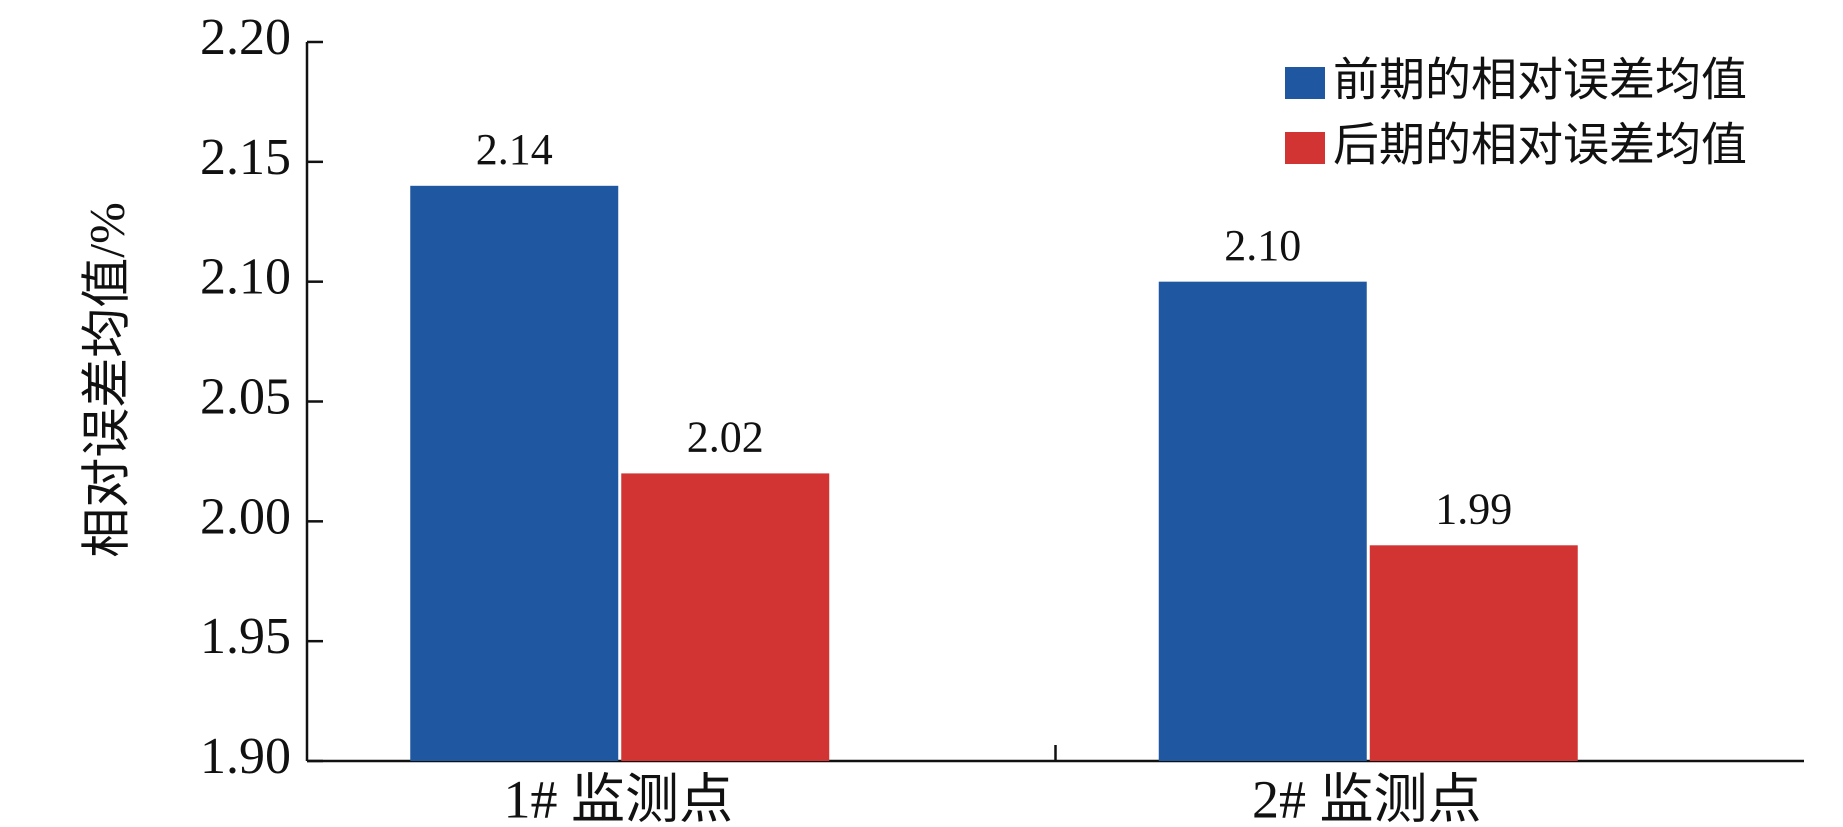 The height and width of the screenshot is (827, 1843). I want to click on y-tick-label: 2.15, so click(245, 157).